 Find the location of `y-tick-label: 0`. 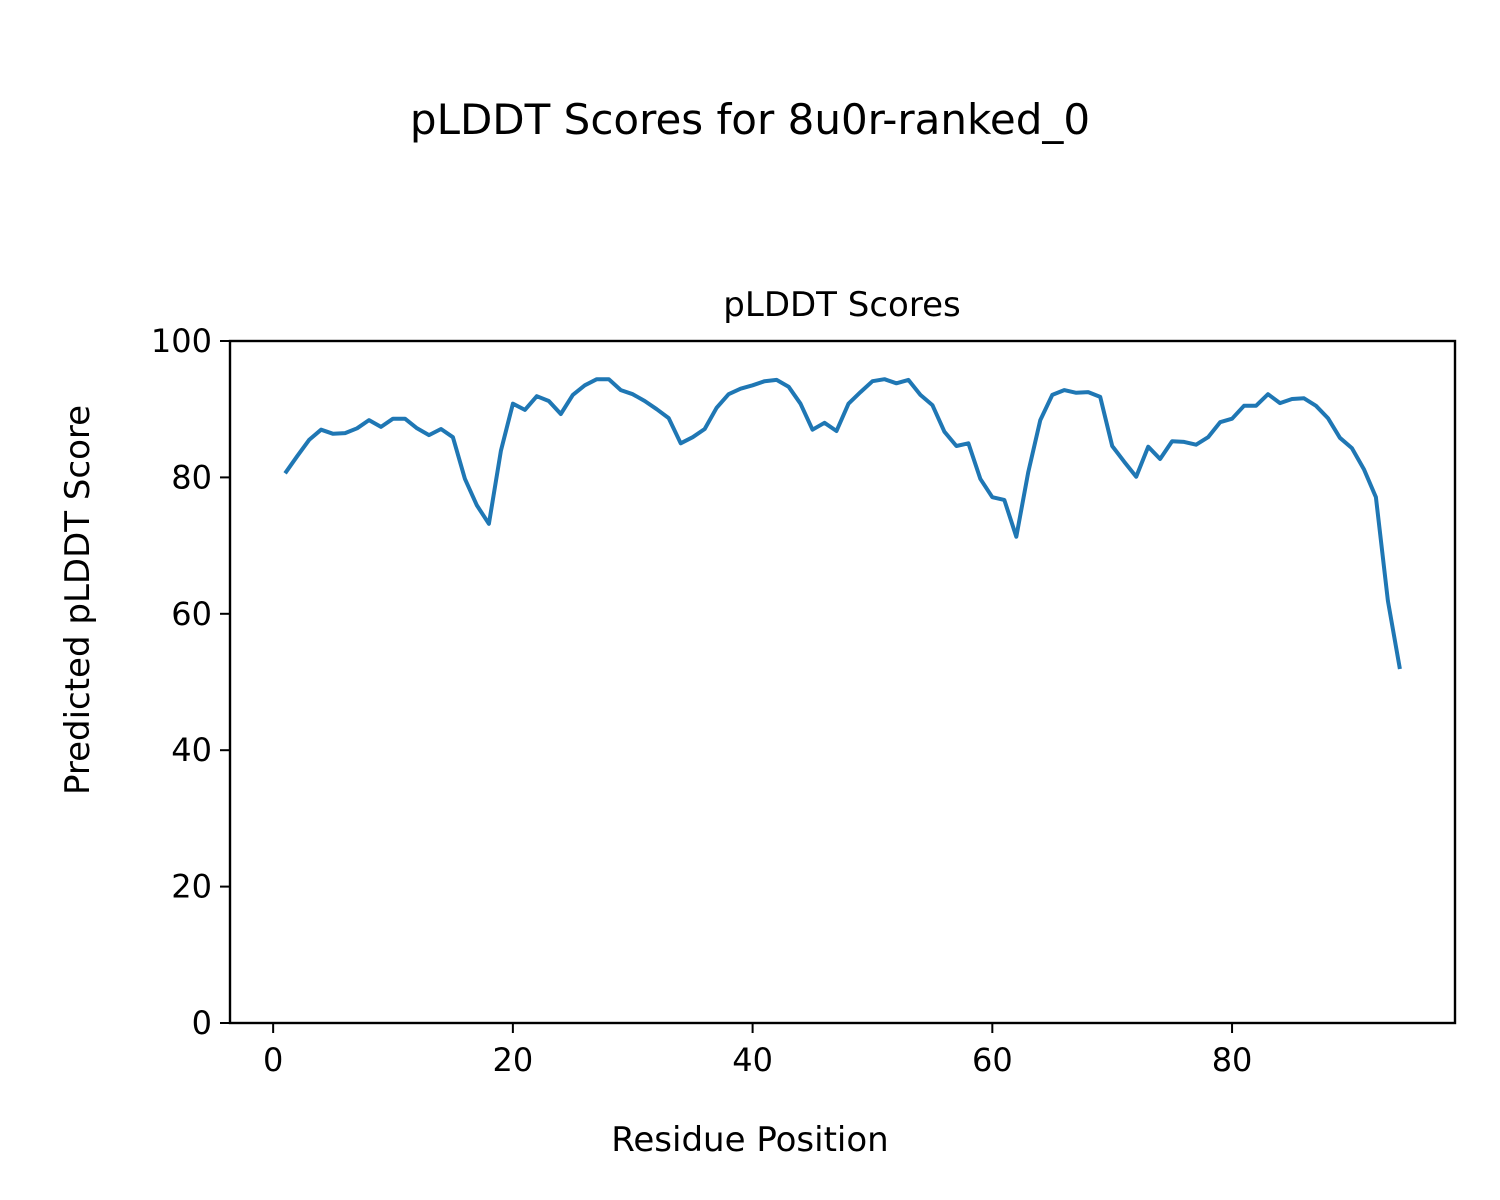

y-tick-label: 0 is located at coordinates (202, 1023).